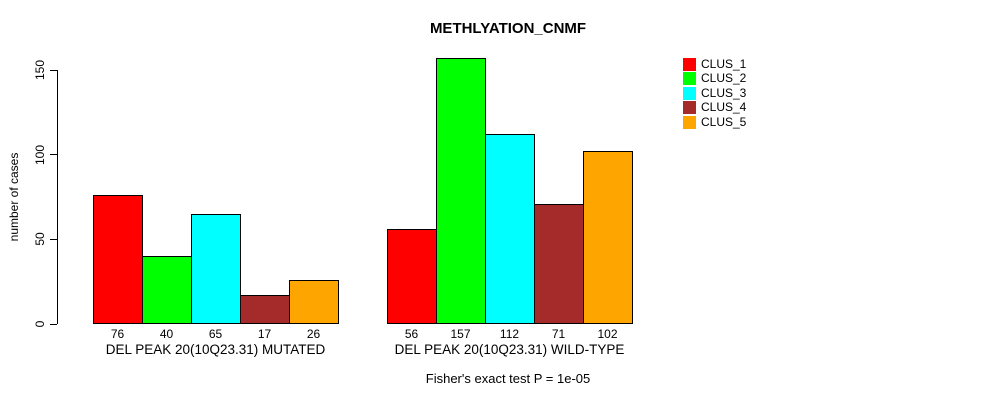 The image size is (990, 400). What do you see at coordinates (559, 263) in the screenshot?
I see `bar-clus_4-group2` at bounding box center [559, 263].